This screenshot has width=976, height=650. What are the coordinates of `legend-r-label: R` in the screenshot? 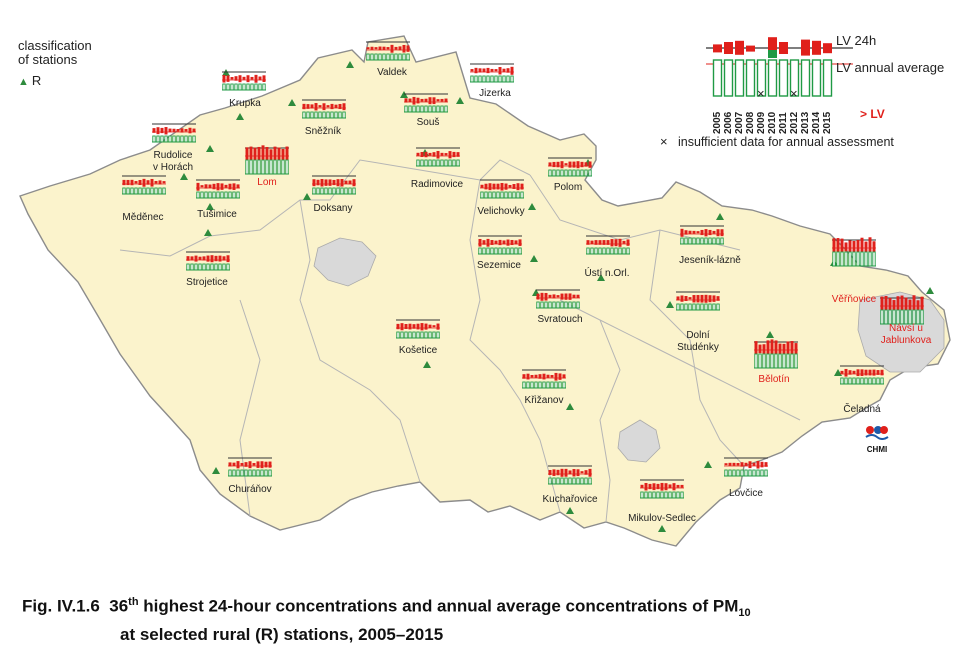 It's located at (36, 80).